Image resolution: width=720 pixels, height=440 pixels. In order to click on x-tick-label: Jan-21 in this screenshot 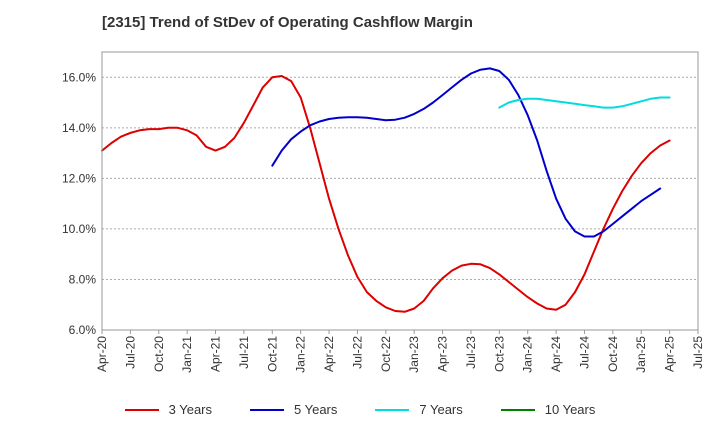, I will do `click(187, 354)`.